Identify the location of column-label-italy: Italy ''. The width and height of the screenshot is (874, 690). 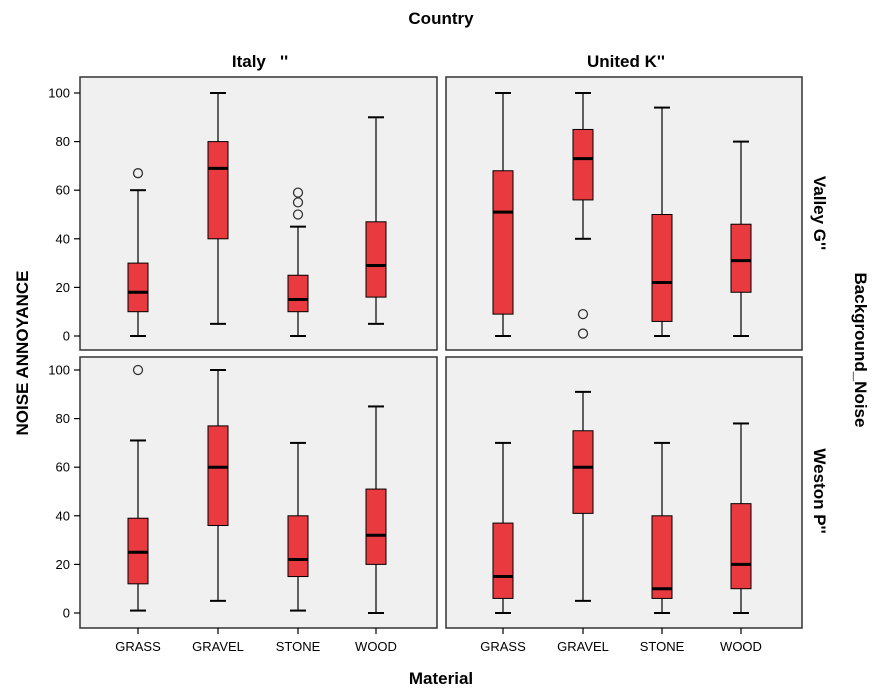
(260, 61).